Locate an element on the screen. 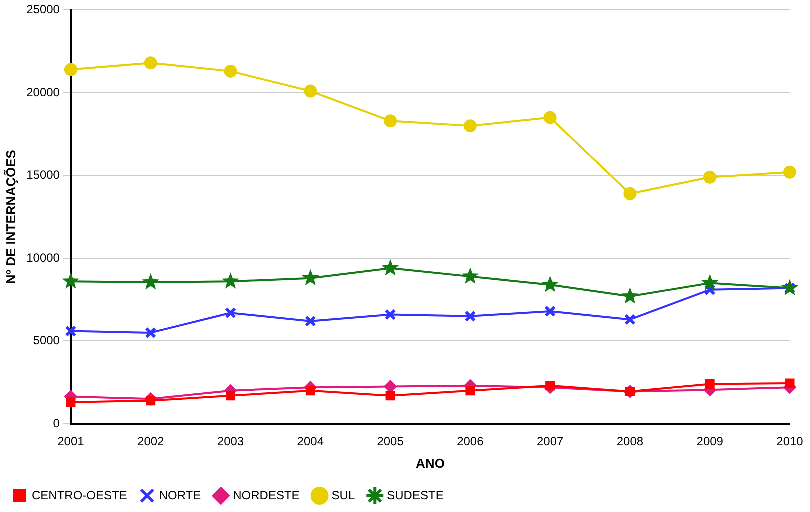  x-tick-label: 2002 is located at coordinates (151, 441).